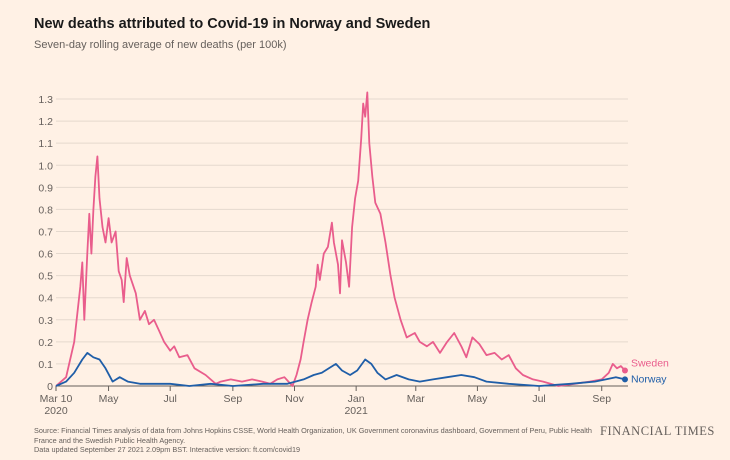 The width and height of the screenshot is (730, 460). I want to click on y-tick-label: 1.3, so click(45, 100).